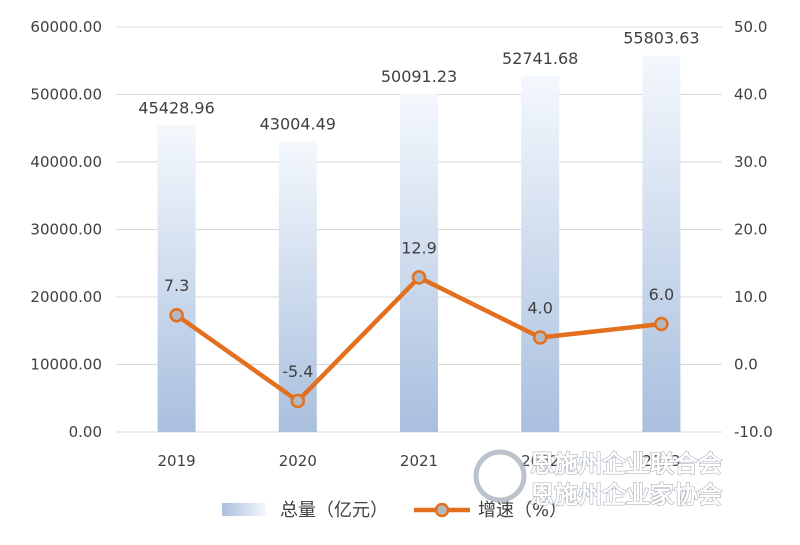 This screenshot has width=800, height=545. Describe the element at coordinates (66, 297) in the screenshot. I see `left-axis-tick-label: 20000.00` at that location.